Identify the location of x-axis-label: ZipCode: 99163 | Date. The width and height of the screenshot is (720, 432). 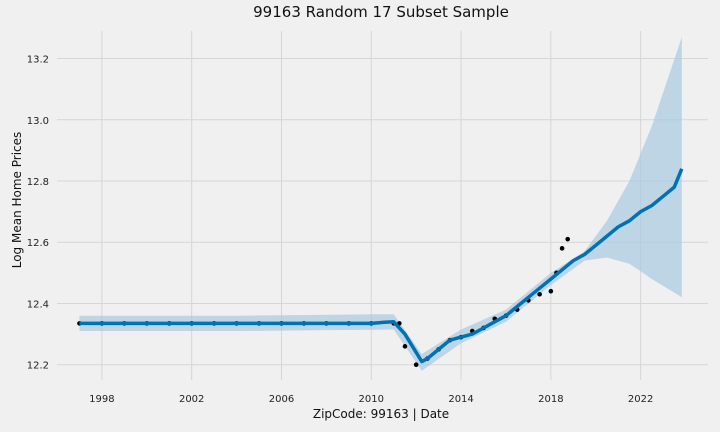
(381, 414).